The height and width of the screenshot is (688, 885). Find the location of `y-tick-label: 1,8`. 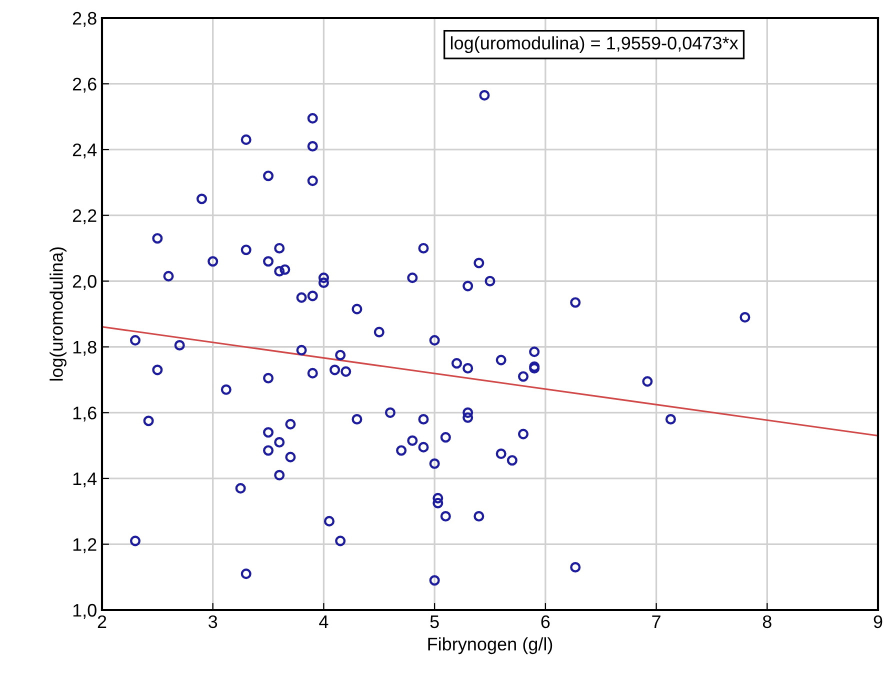

y-tick-label: 1,8 is located at coordinates (84, 348).